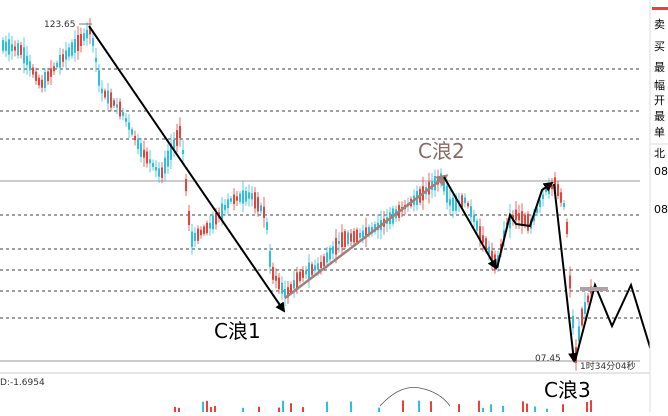  Describe the element at coordinates (366, 236) in the screenshot. I see `c-wave-2-arrow` at that location.